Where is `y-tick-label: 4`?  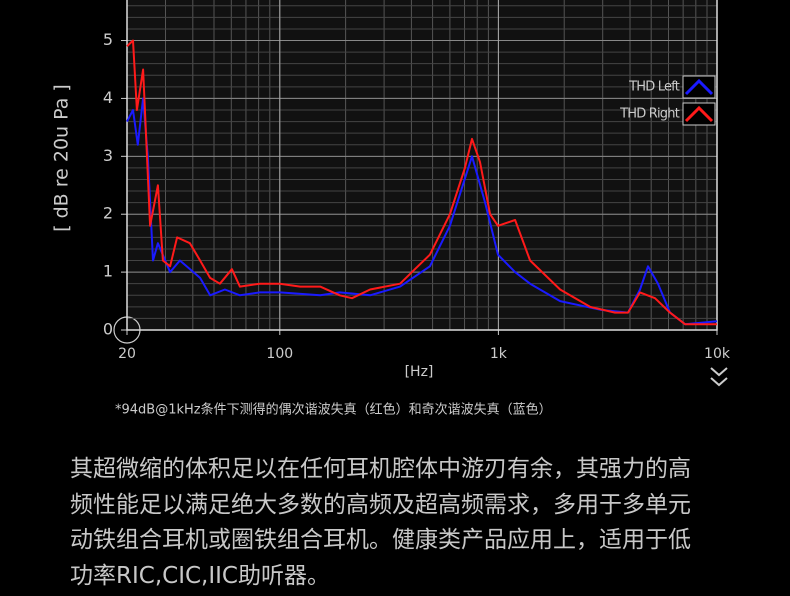
y-tick-label: 4 is located at coordinates (108, 97).